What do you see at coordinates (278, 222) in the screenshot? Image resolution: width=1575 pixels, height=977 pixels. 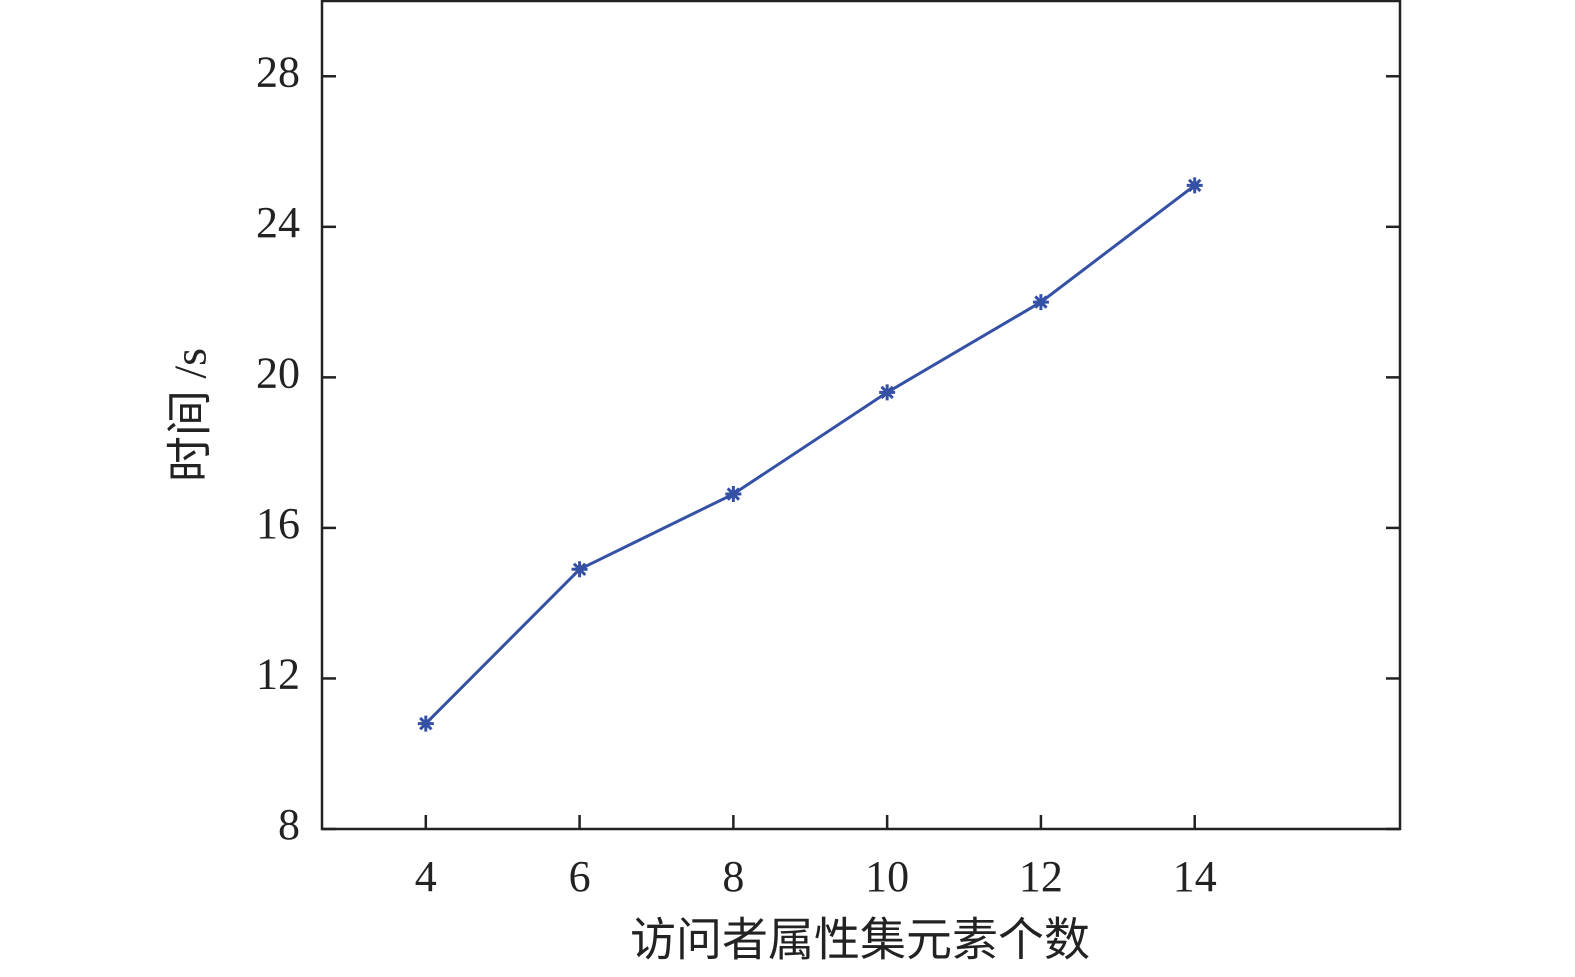 I see `y-tick-label: 24` at bounding box center [278, 222].